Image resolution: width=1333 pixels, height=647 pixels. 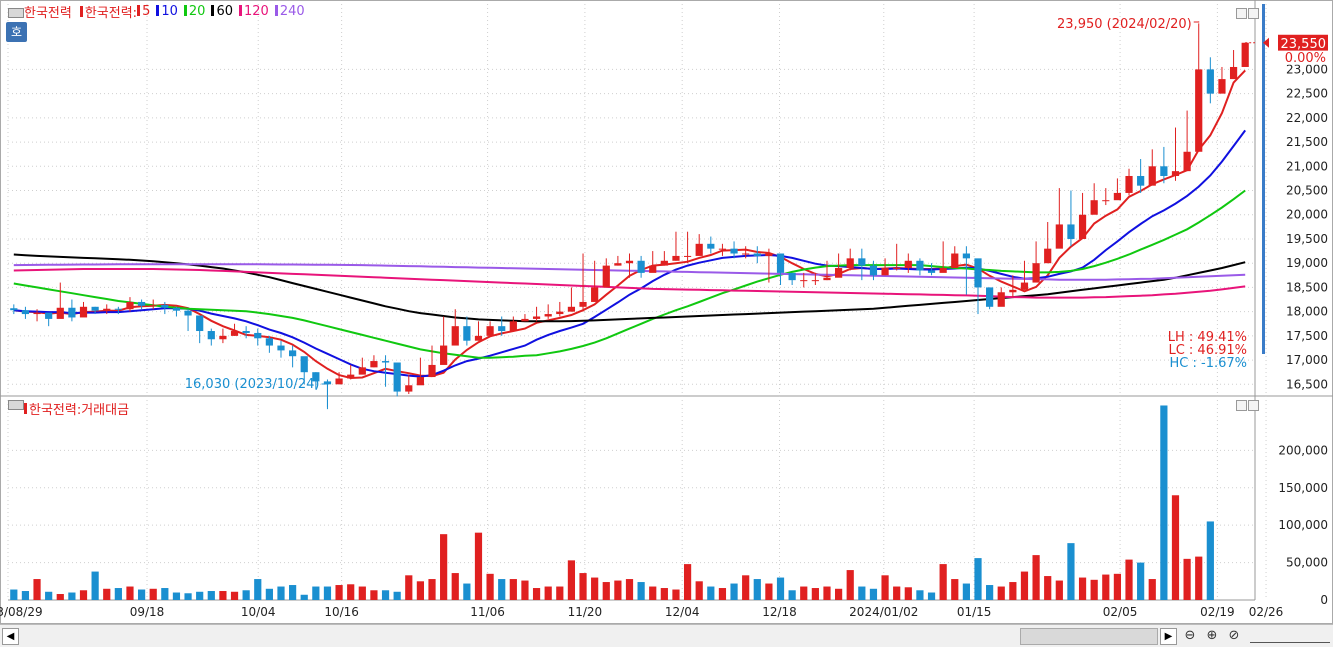 What do you see at coordinates (1324, 600) in the screenshot?
I see `volume-tick-label: 0` at bounding box center [1324, 600].